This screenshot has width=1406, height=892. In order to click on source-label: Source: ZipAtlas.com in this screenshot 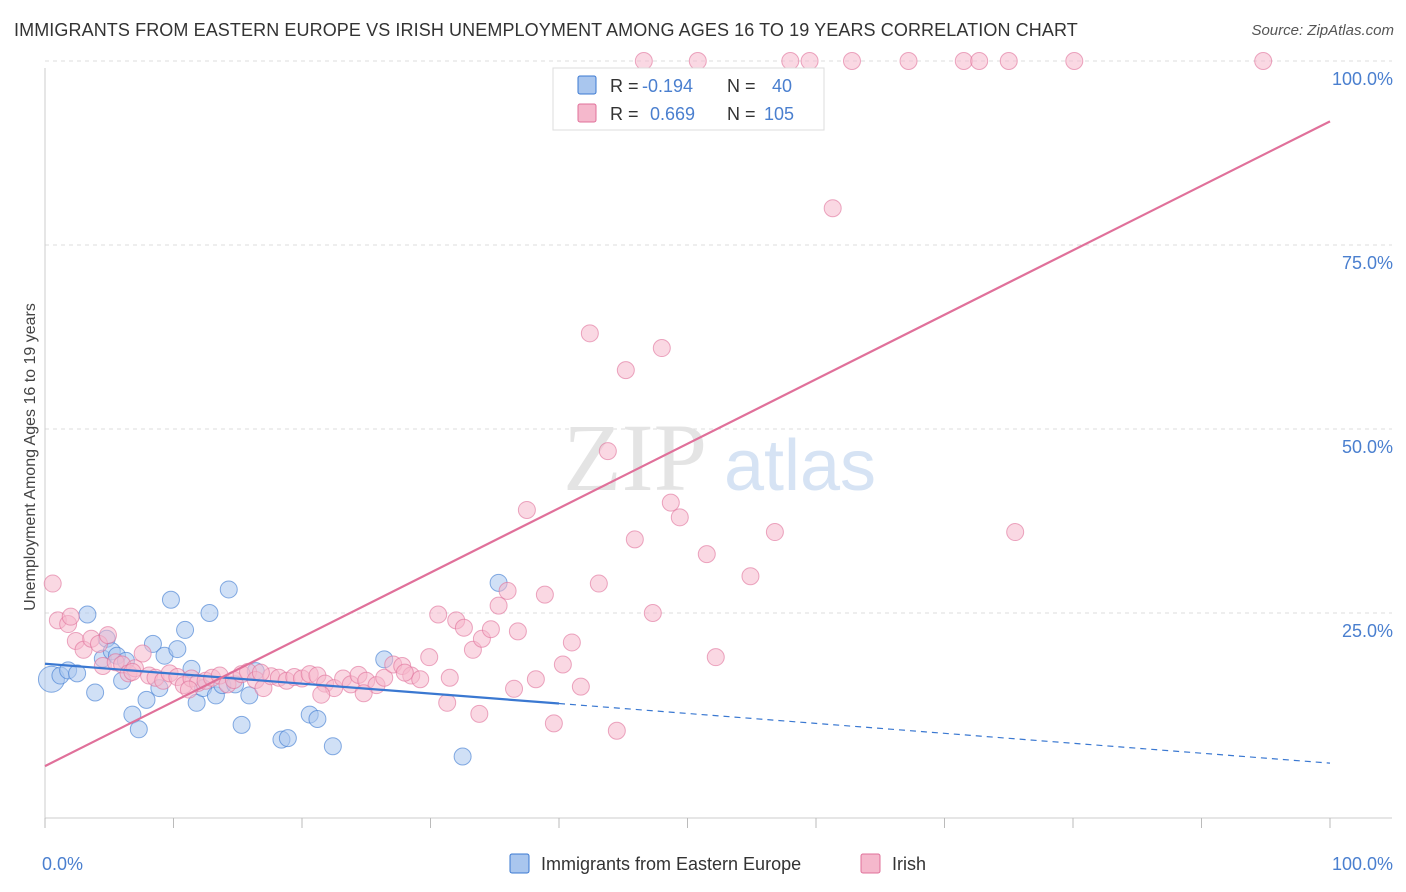, I will do `click(1322, 30)`.